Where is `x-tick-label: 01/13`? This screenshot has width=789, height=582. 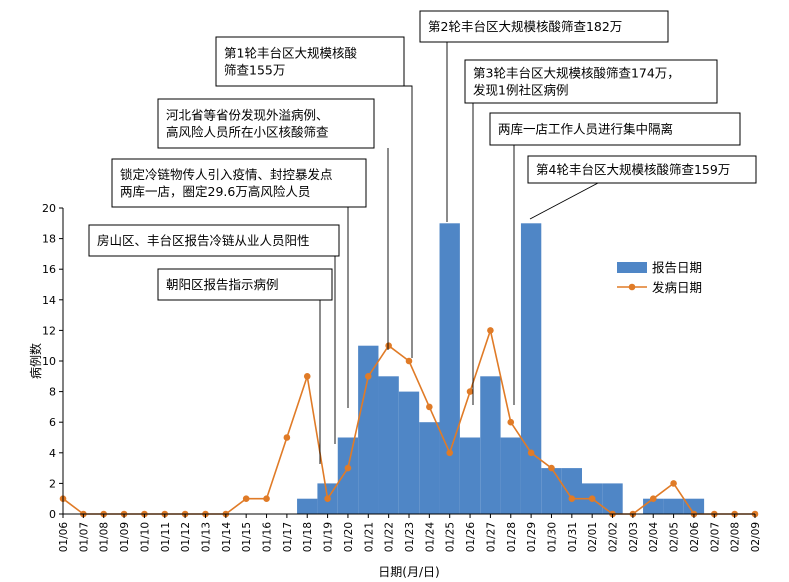
x-tick-label: 01/13 is located at coordinates (206, 537).